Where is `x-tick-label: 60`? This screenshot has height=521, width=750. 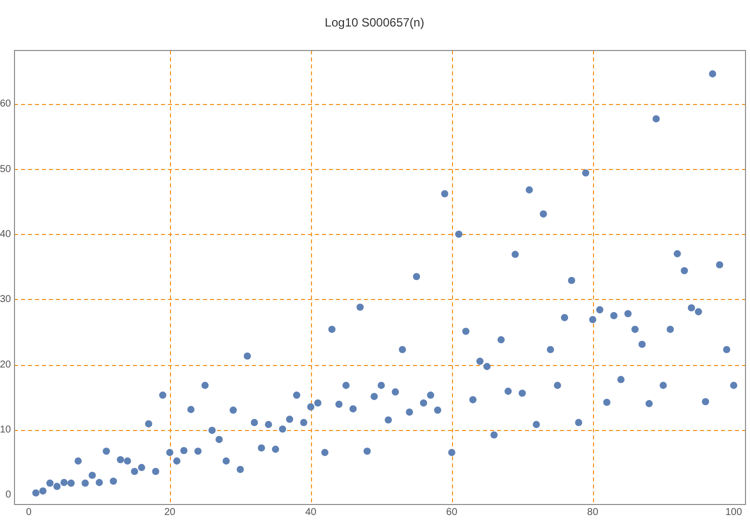
x-tick-label: 60 is located at coordinates (452, 512).